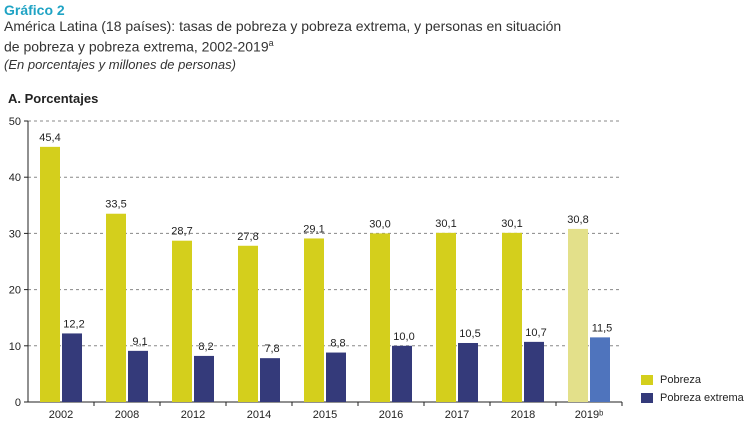  I want to click on y-tick-label: 20, so click(15, 291).